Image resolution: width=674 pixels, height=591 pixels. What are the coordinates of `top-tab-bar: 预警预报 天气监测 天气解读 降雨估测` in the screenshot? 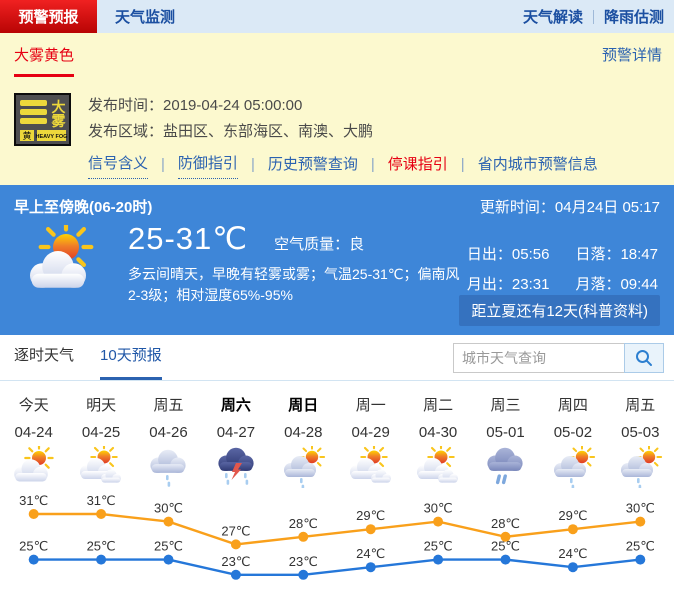 It's located at (337, 16).